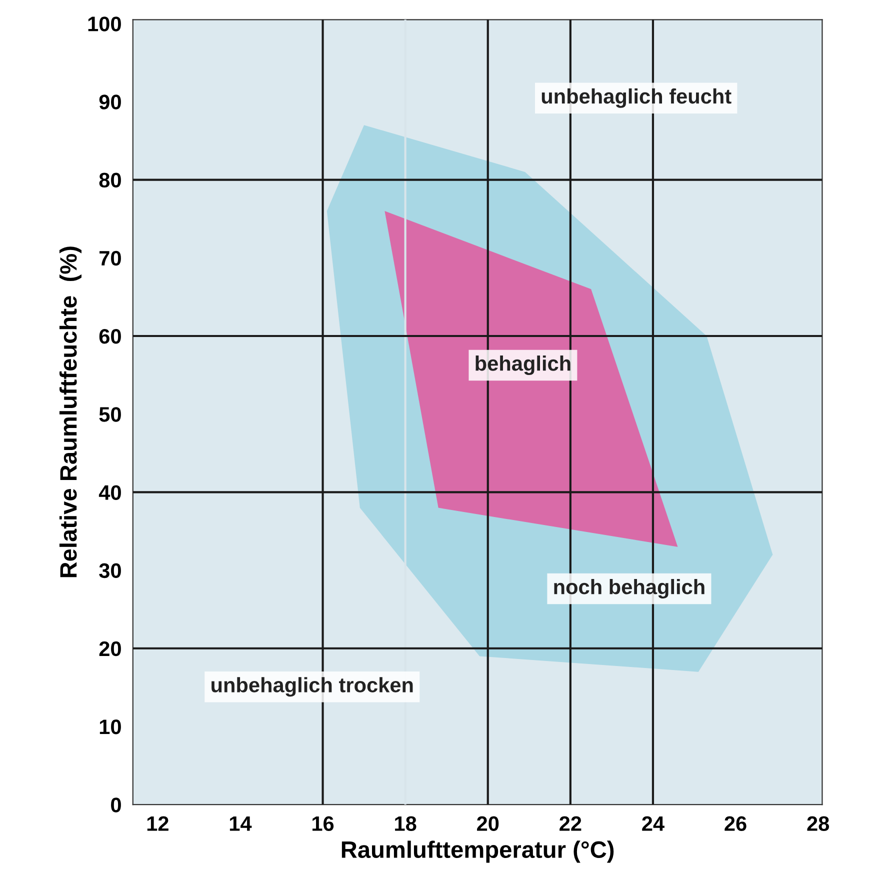 Image resolution: width=886 pixels, height=894 pixels. Describe the element at coordinates (818, 824) in the screenshot. I see `x-tick-label: 28` at that location.